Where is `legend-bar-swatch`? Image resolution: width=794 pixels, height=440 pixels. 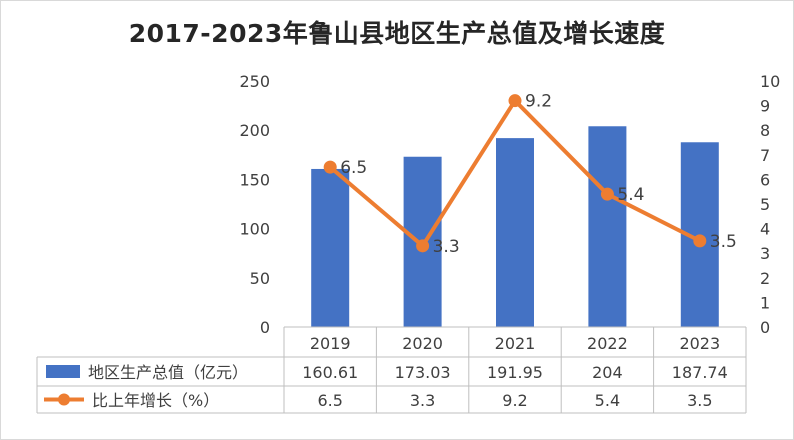
legend-bar-swatch is located at coordinates (63, 371).